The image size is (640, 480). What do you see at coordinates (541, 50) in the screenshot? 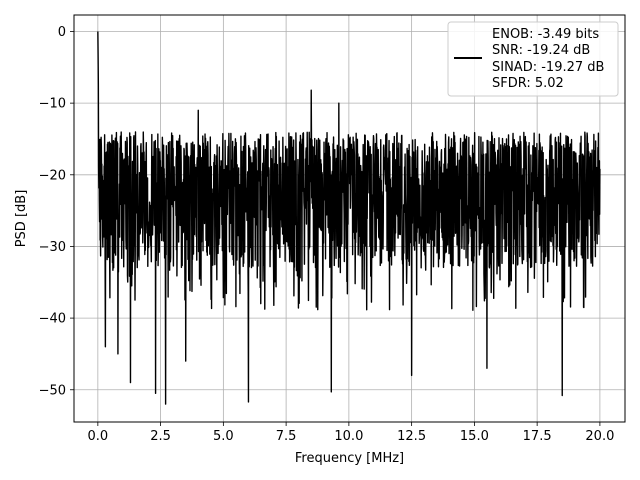
I see `legend-line-snr: SNR: -19.24 dB` at bounding box center [541, 50].